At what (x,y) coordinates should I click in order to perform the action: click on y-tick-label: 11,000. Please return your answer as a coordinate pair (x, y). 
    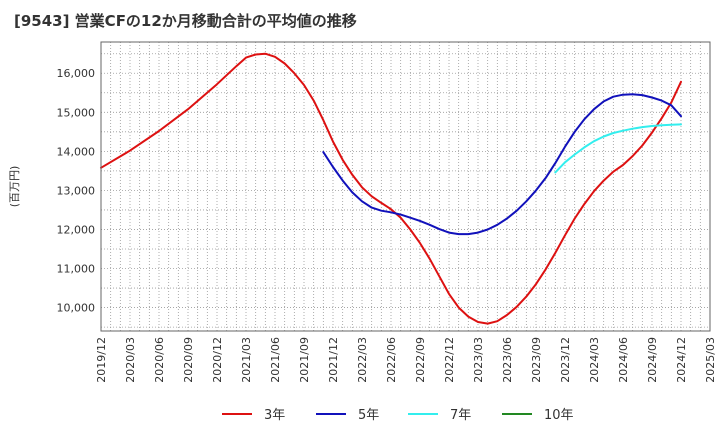
    Looking at the image, I should click on (76, 269).